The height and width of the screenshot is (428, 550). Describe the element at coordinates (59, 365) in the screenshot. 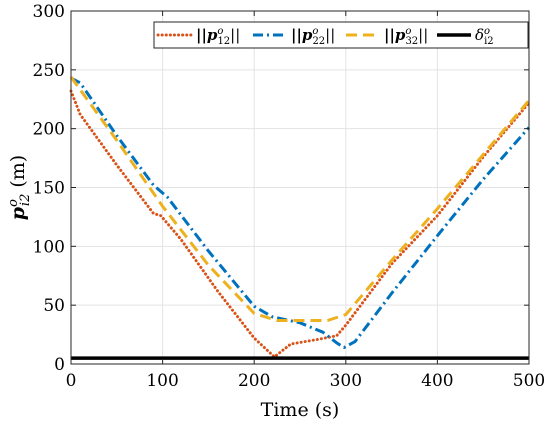

I see `y-tick-label: 0` at that location.